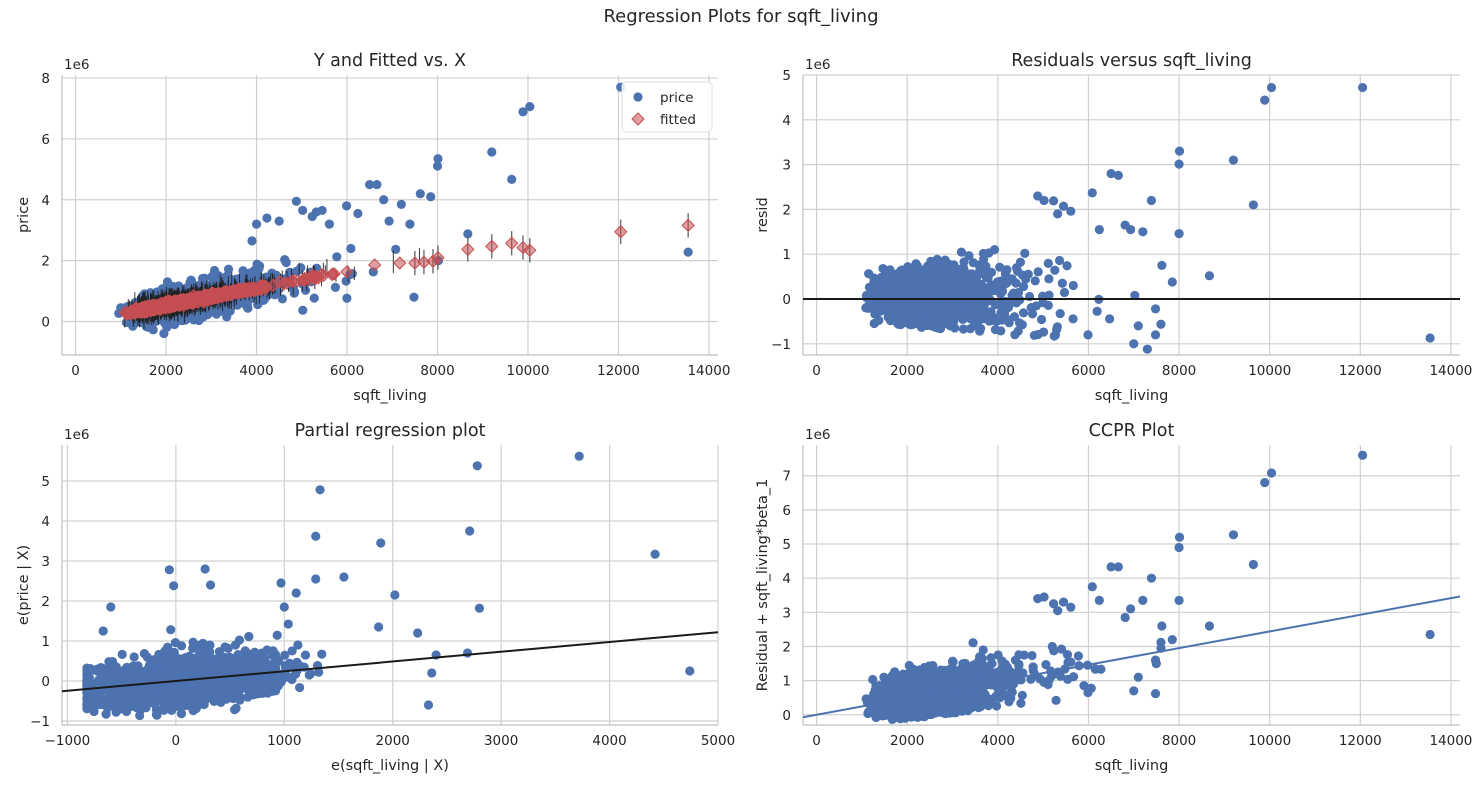 This screenshot has height=785, width=1482. What do you see at coordinates (786, 300) in the screenshot?
I see `y-tick-label: 0` at bounding box center [786, 300].